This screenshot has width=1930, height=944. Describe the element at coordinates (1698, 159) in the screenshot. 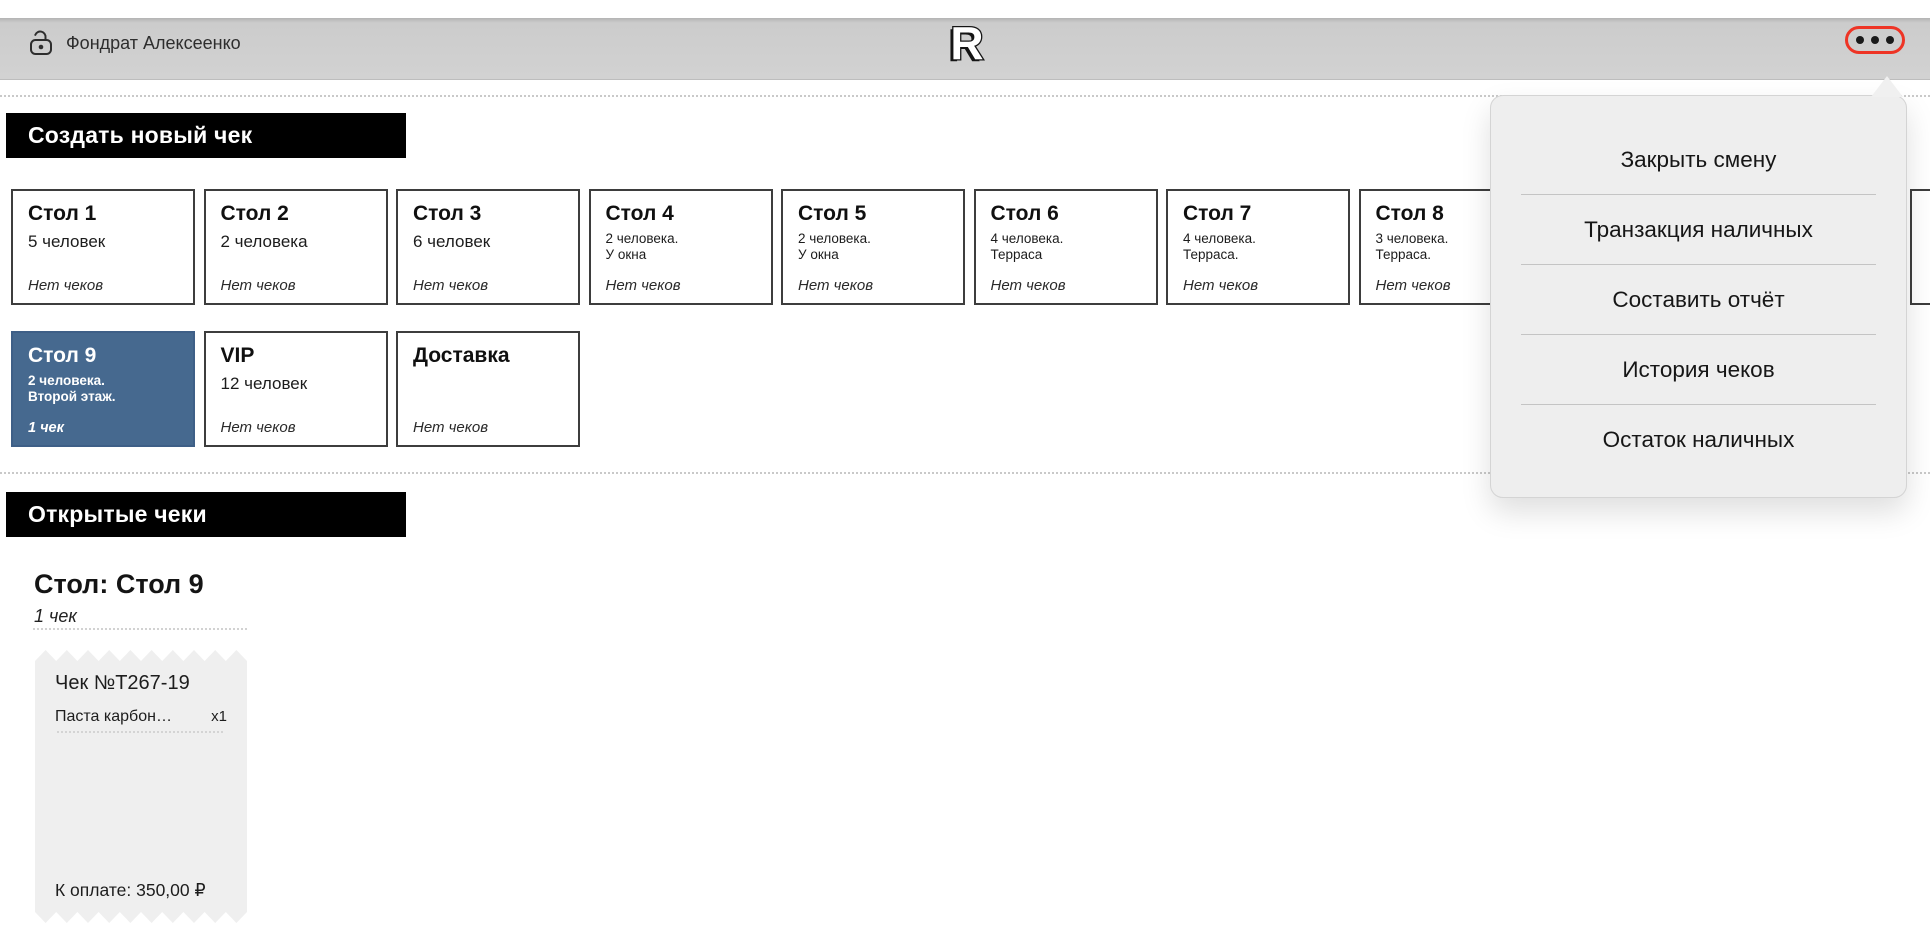

I see `menu-item: Закрыть смену` at that location.